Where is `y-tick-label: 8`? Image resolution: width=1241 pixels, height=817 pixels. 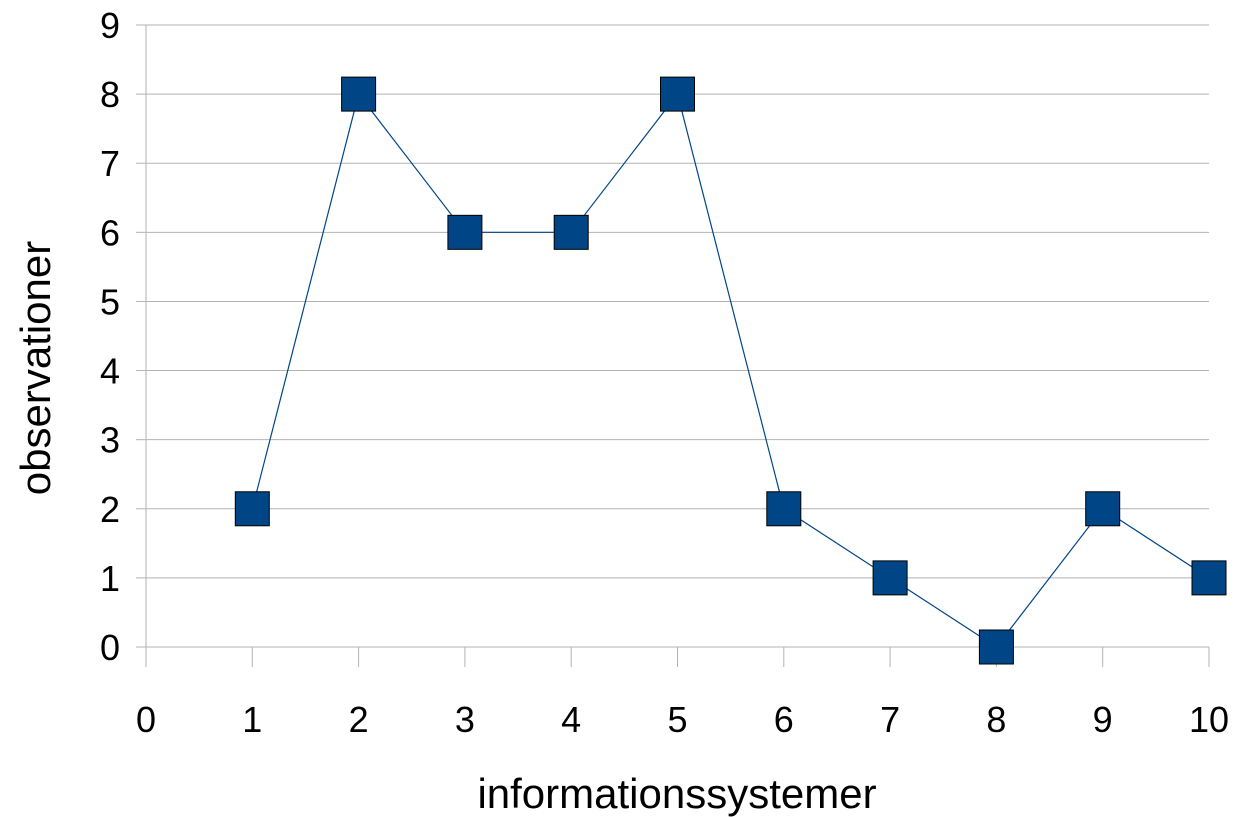 y-tick-label: 8 is located at coordinates (110, 94).